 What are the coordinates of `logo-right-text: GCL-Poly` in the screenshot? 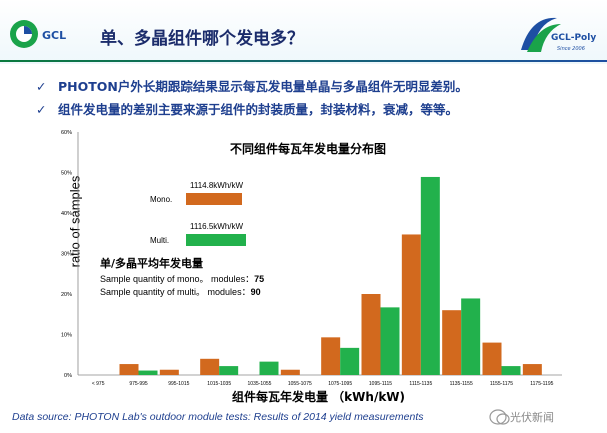 It's located at (573, 38).